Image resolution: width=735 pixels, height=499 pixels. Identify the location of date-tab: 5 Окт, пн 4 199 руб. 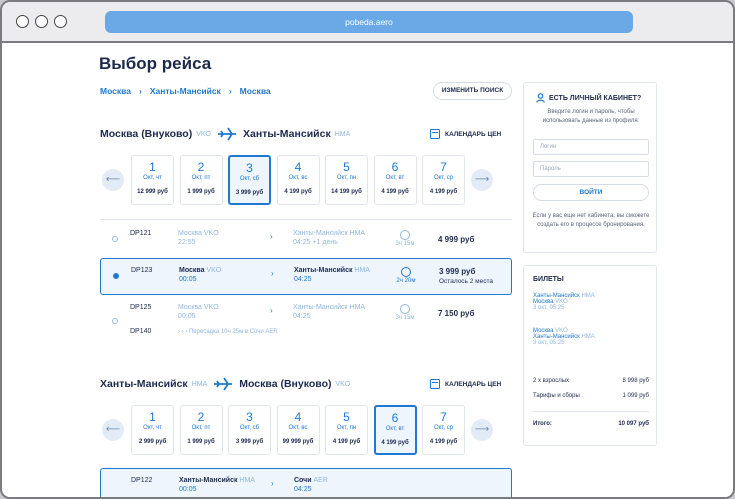
(346, 430).